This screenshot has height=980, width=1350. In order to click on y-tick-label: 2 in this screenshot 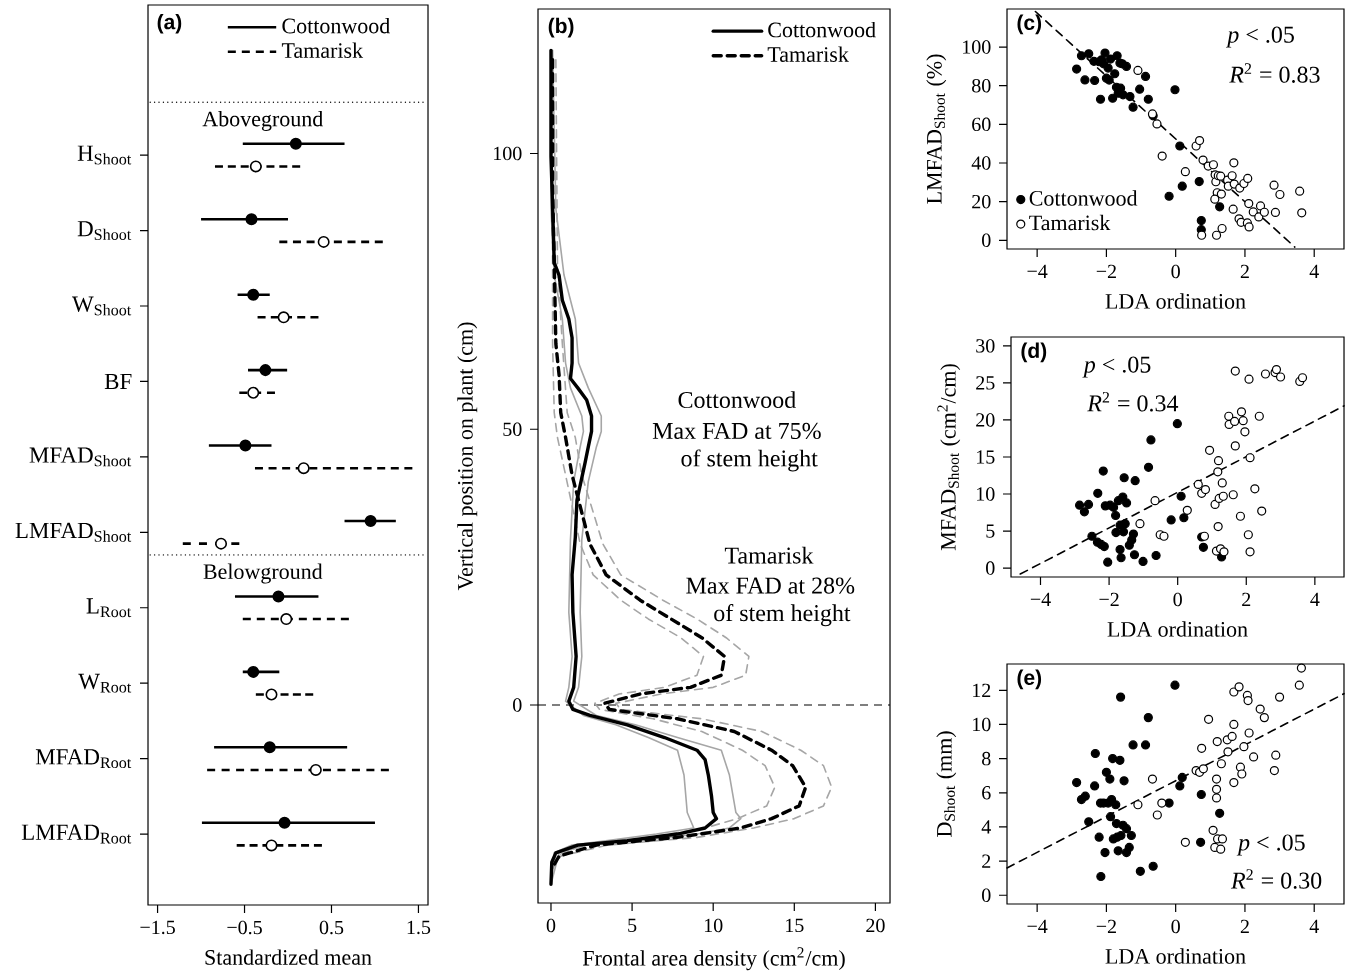, I will do `click(986, 861)`.